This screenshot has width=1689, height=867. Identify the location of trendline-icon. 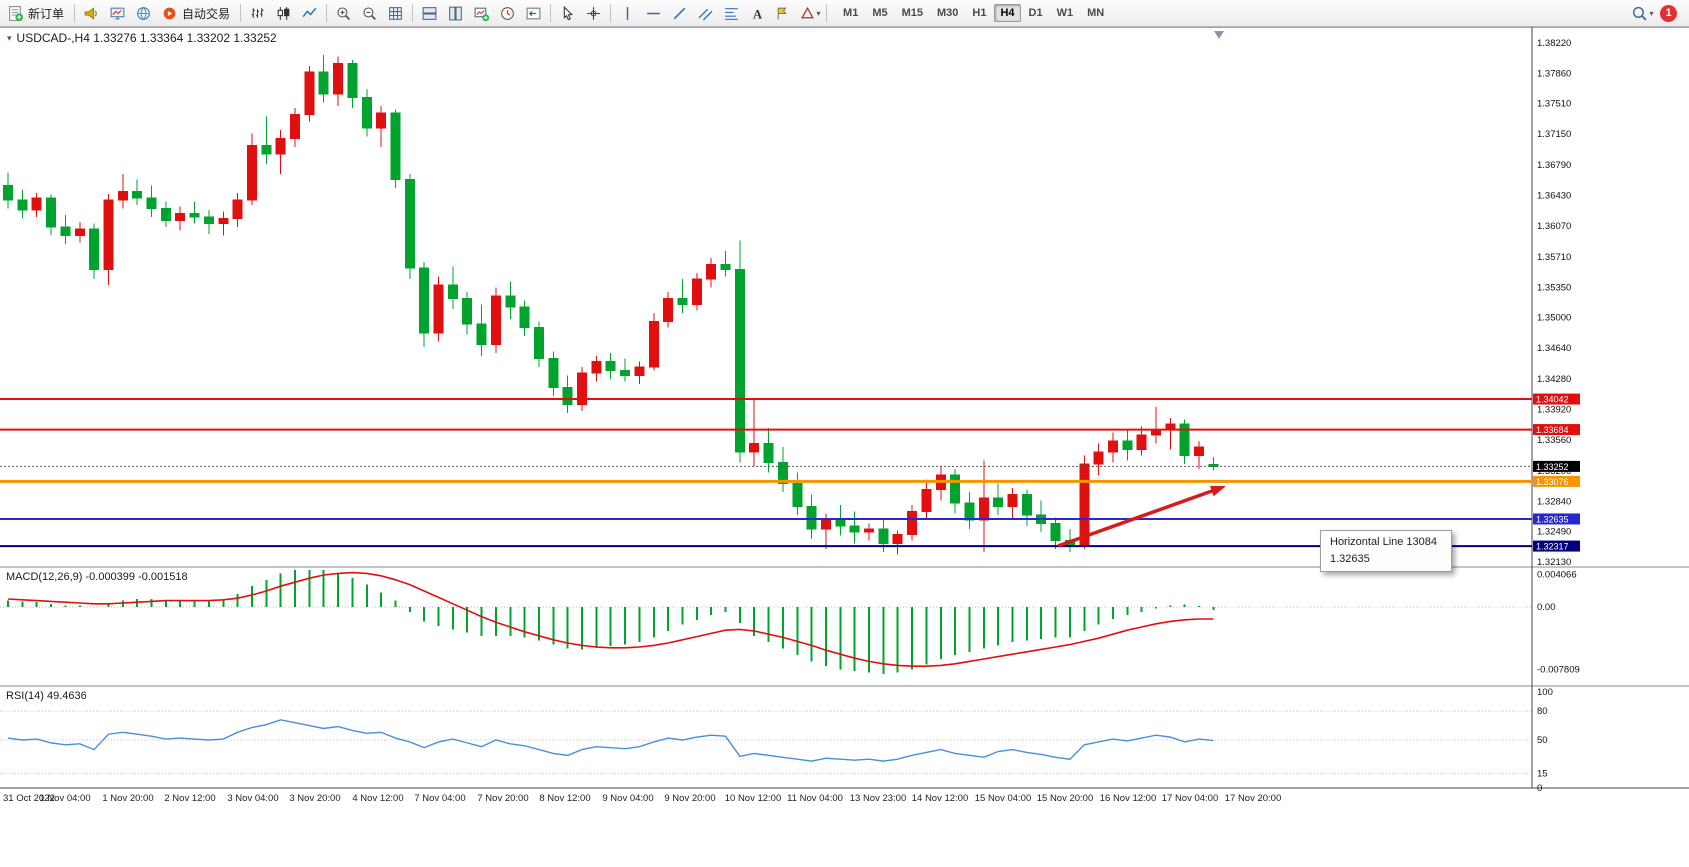
(679, 13).